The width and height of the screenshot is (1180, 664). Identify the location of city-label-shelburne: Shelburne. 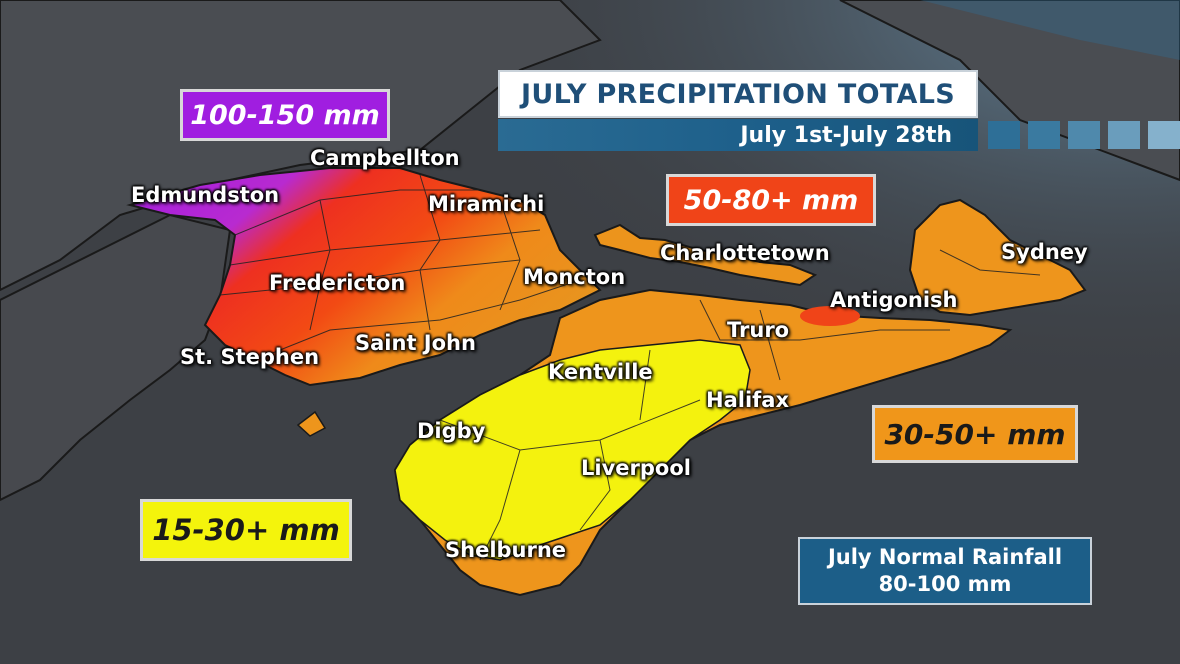
(506, 550).